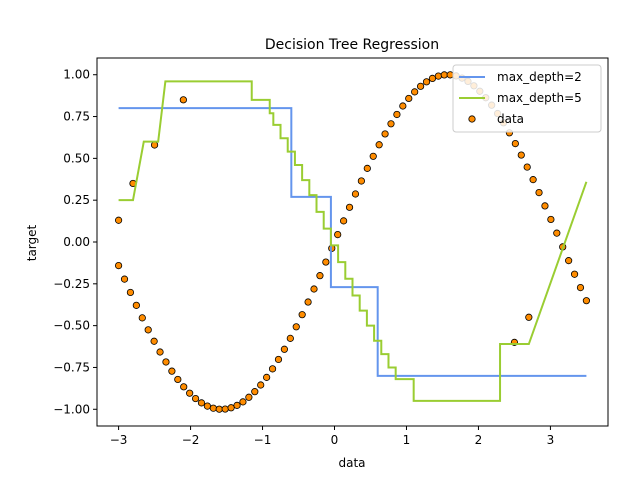 This screenshot has height=480, width=640. What do you see at coordinates (263, 440) in the screenshot?
I see `x-tick-label: −1` at bounding box center [263, 440].